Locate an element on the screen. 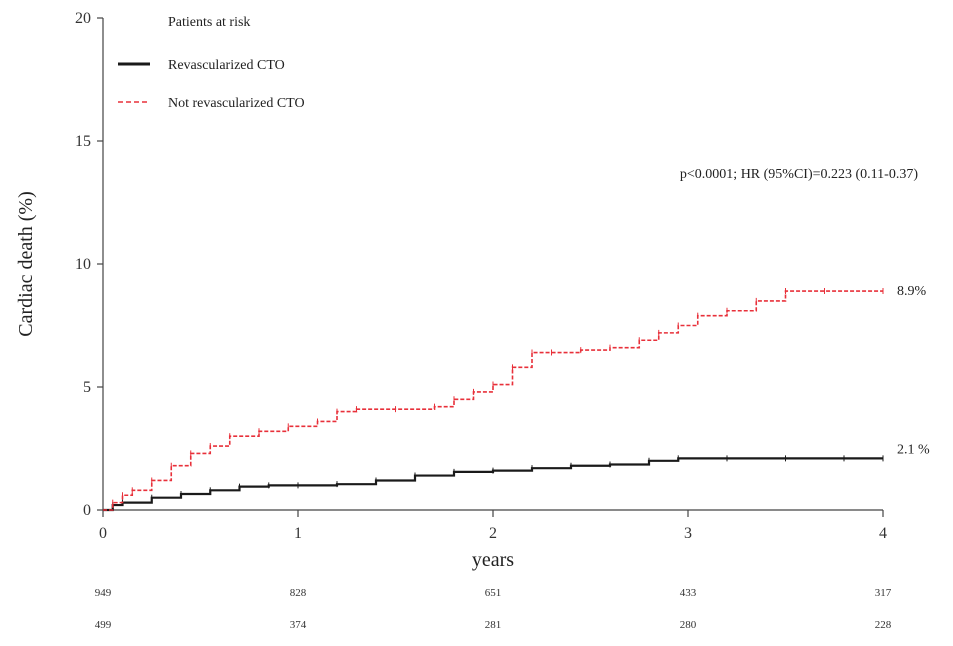 The image size is (953, 646). x-tick-label: 0 is located at coordinates (103, 533).